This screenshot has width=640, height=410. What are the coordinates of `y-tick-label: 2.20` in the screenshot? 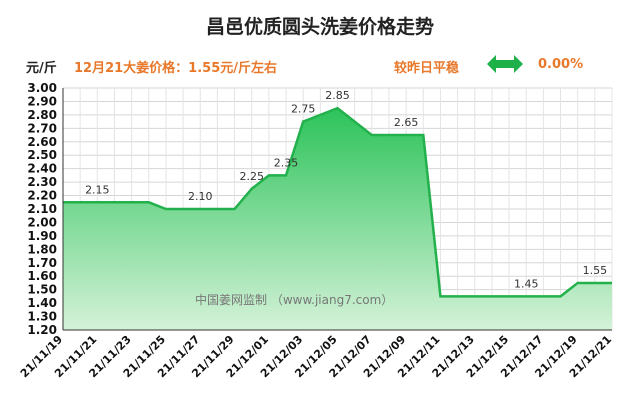 It's located at (42, 196).